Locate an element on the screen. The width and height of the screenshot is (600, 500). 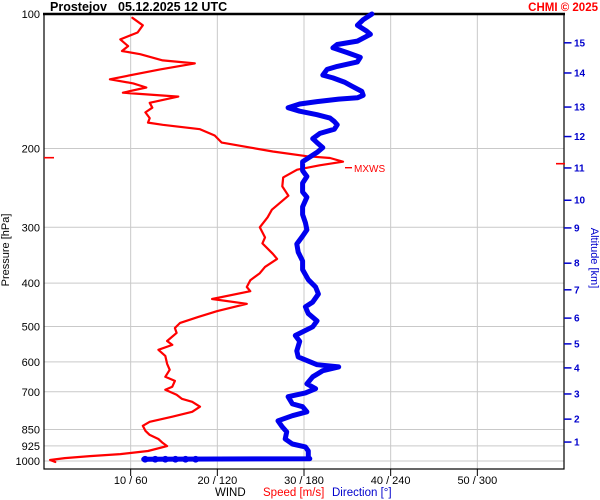
altitude-tick-label: 5 is located at coordinates (577, 344).